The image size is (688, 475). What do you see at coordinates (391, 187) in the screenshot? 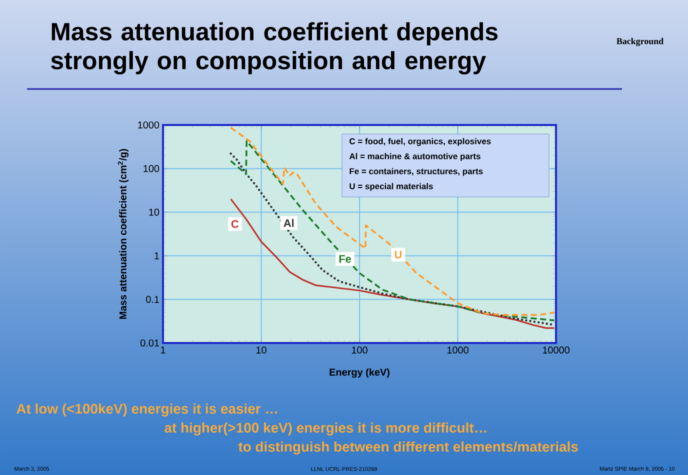
I see `annotation: U = special materials` at bounding box center [391, 187].